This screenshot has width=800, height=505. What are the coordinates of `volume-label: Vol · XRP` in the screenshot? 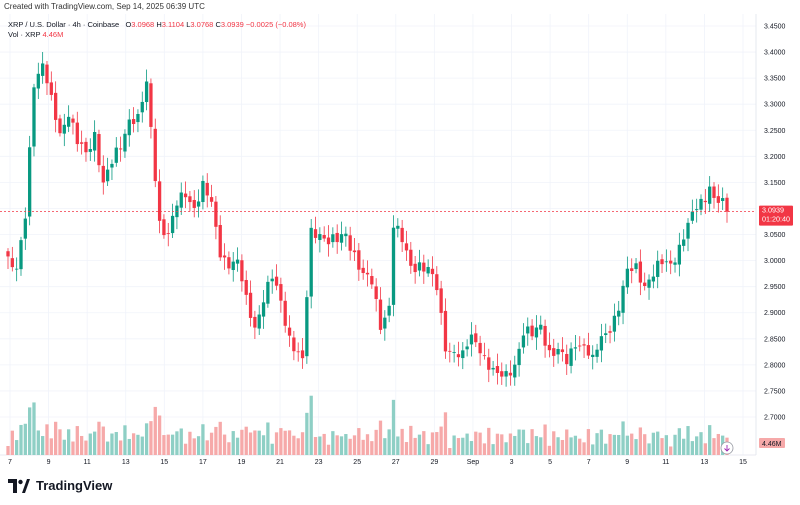 It's located at (24, 34).